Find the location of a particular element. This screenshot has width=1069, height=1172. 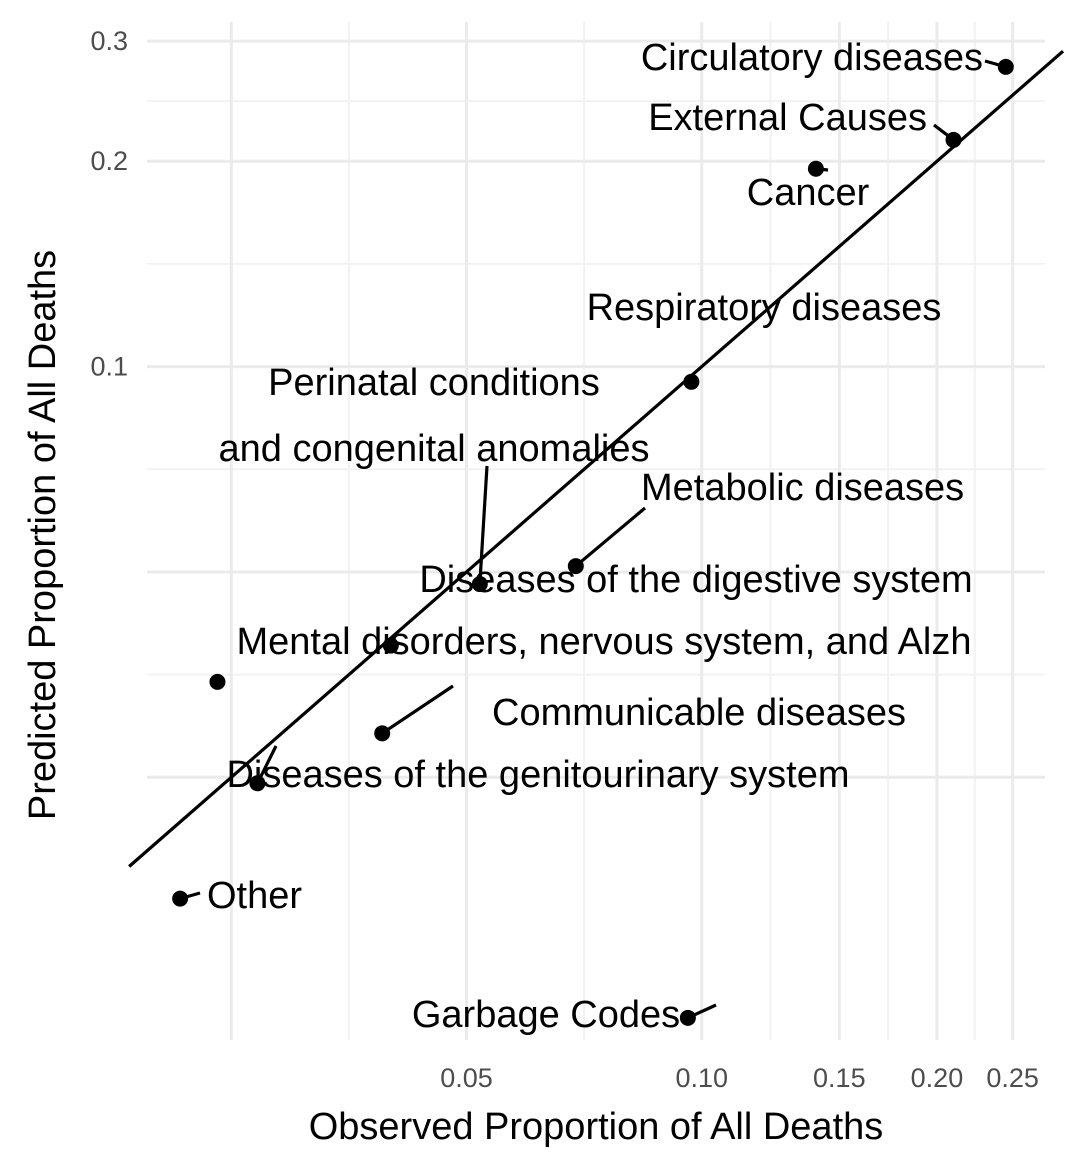

point-label: Garbage Codes is located at coordinates (546, 1015).